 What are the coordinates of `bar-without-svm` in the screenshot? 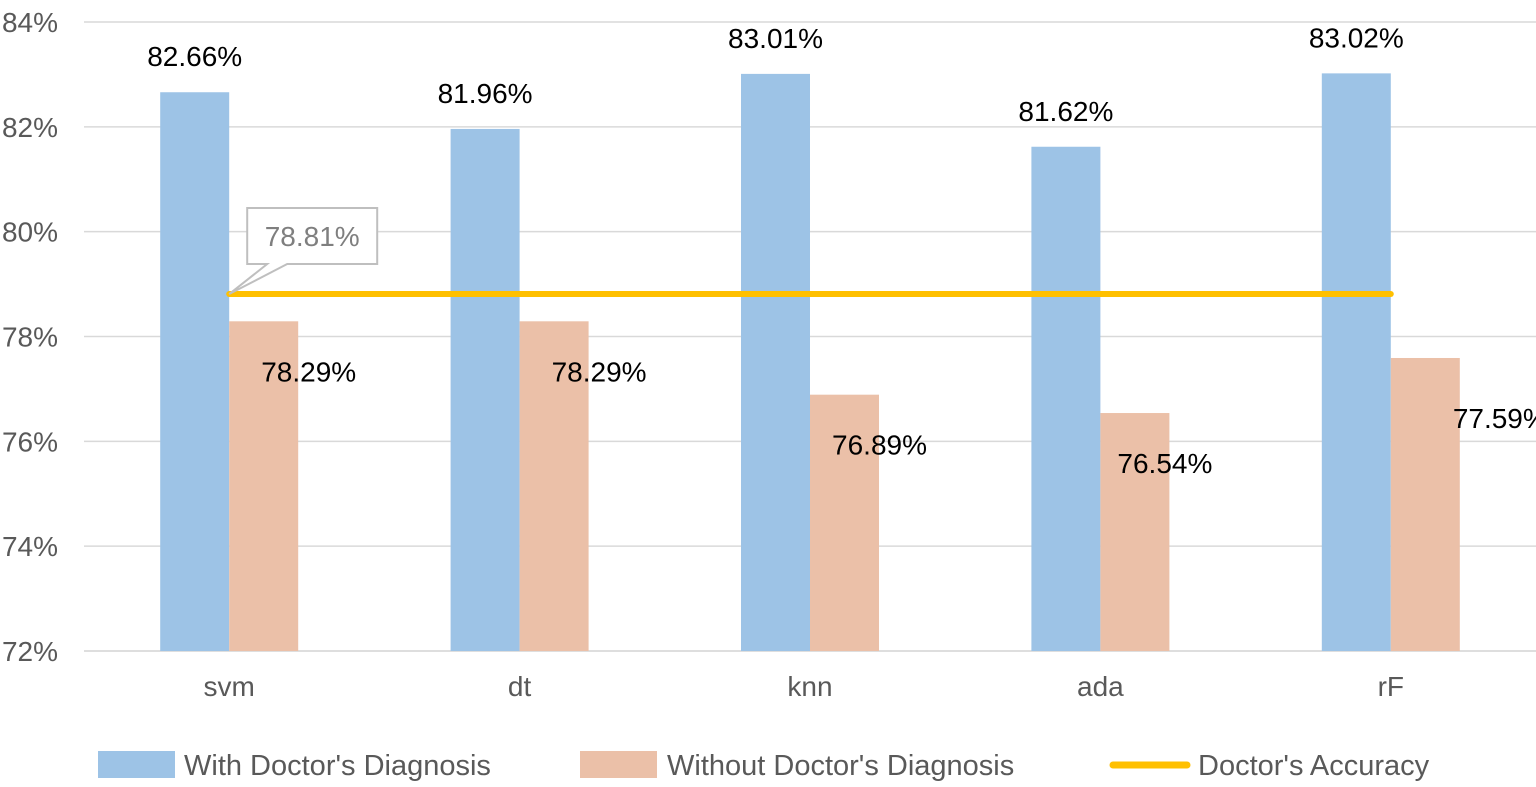 It's located at (264, 486).